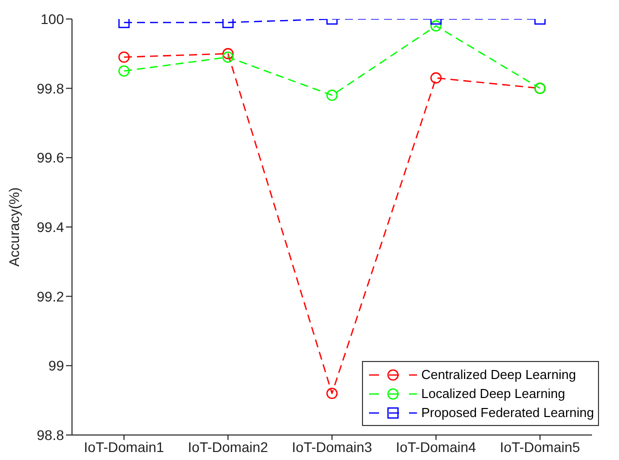 The height and width of the screenshot is (460, 619). What do you see at coordinates (493, 393) in the screenshot?
I see `legend-label: Localized Deep Learning` at bounding box center [493, 393].